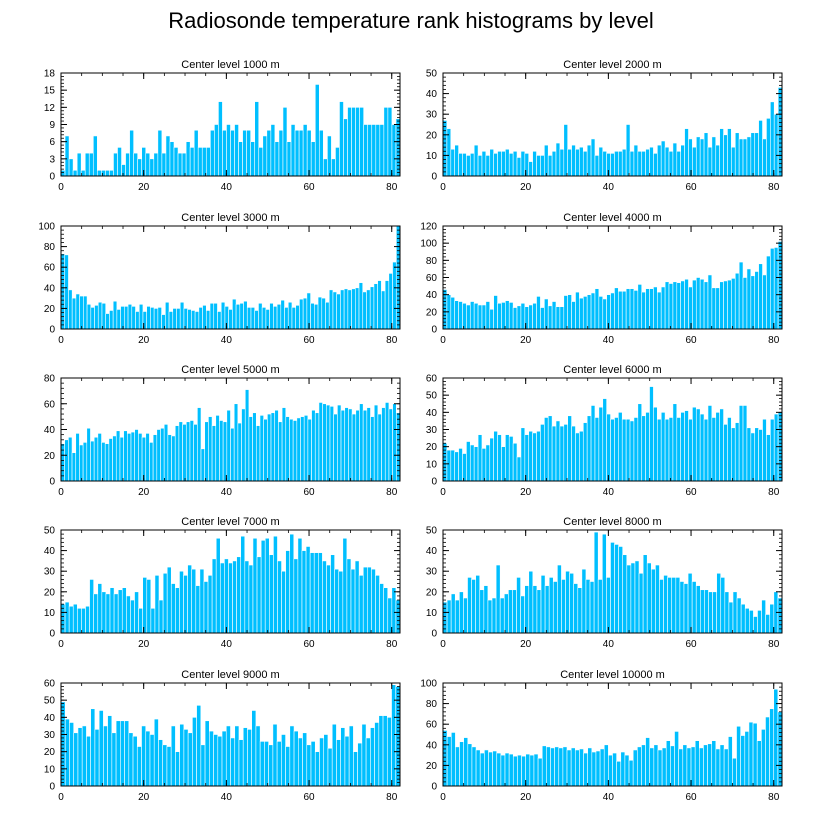 Image resolution: width=822 pixels, height=824 pixels. What do you see at coordinates (52, 125) in the screenshot?
I see `y-tick-label: 9` at bounding box center [52, 125].